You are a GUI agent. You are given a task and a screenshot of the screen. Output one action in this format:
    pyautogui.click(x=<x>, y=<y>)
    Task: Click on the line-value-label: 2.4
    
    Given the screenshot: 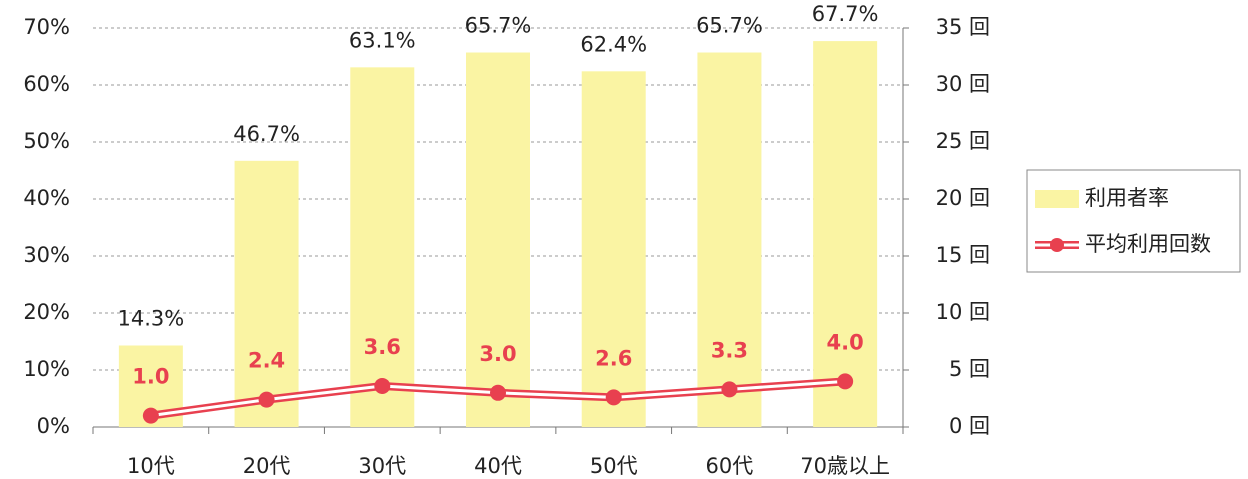 What is the action you would take?
    pyautogui.click(x=266, y=361)
    